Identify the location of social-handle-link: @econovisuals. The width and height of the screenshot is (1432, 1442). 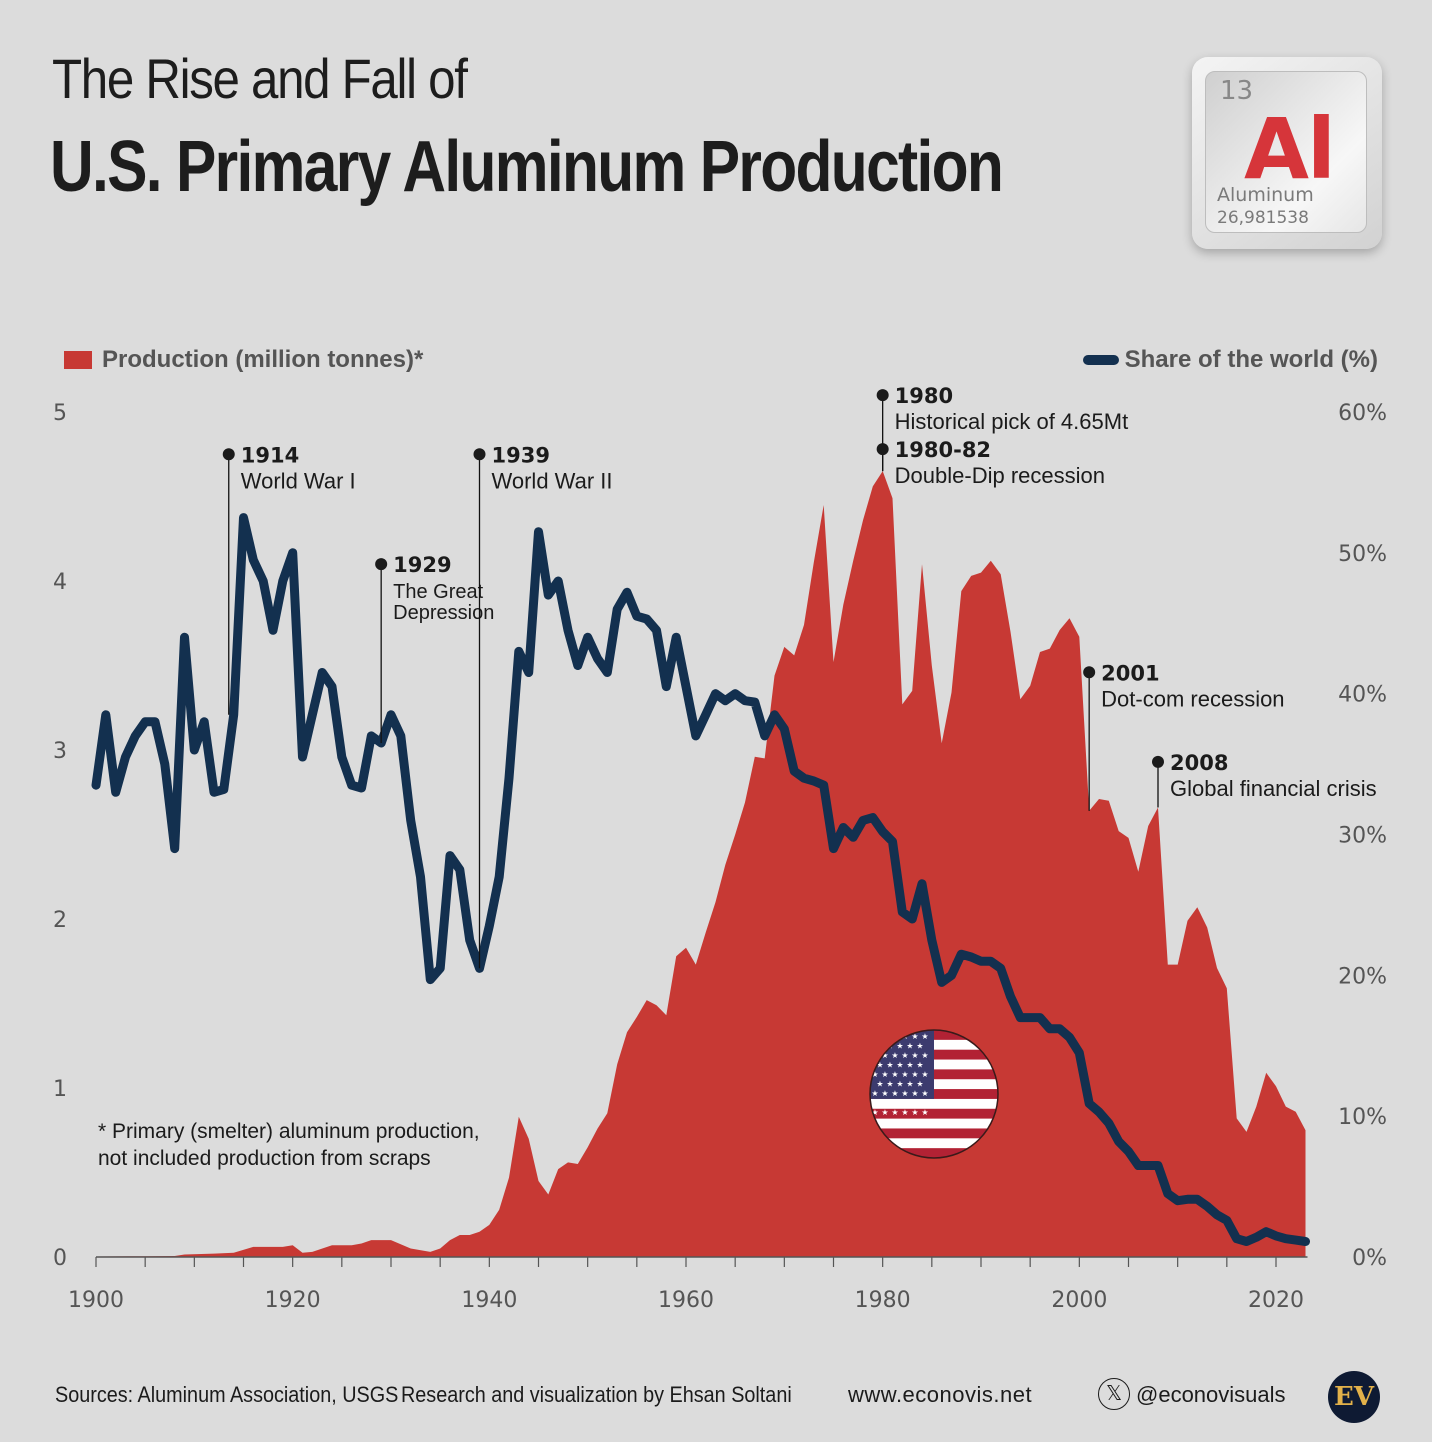
(1211, 1394).